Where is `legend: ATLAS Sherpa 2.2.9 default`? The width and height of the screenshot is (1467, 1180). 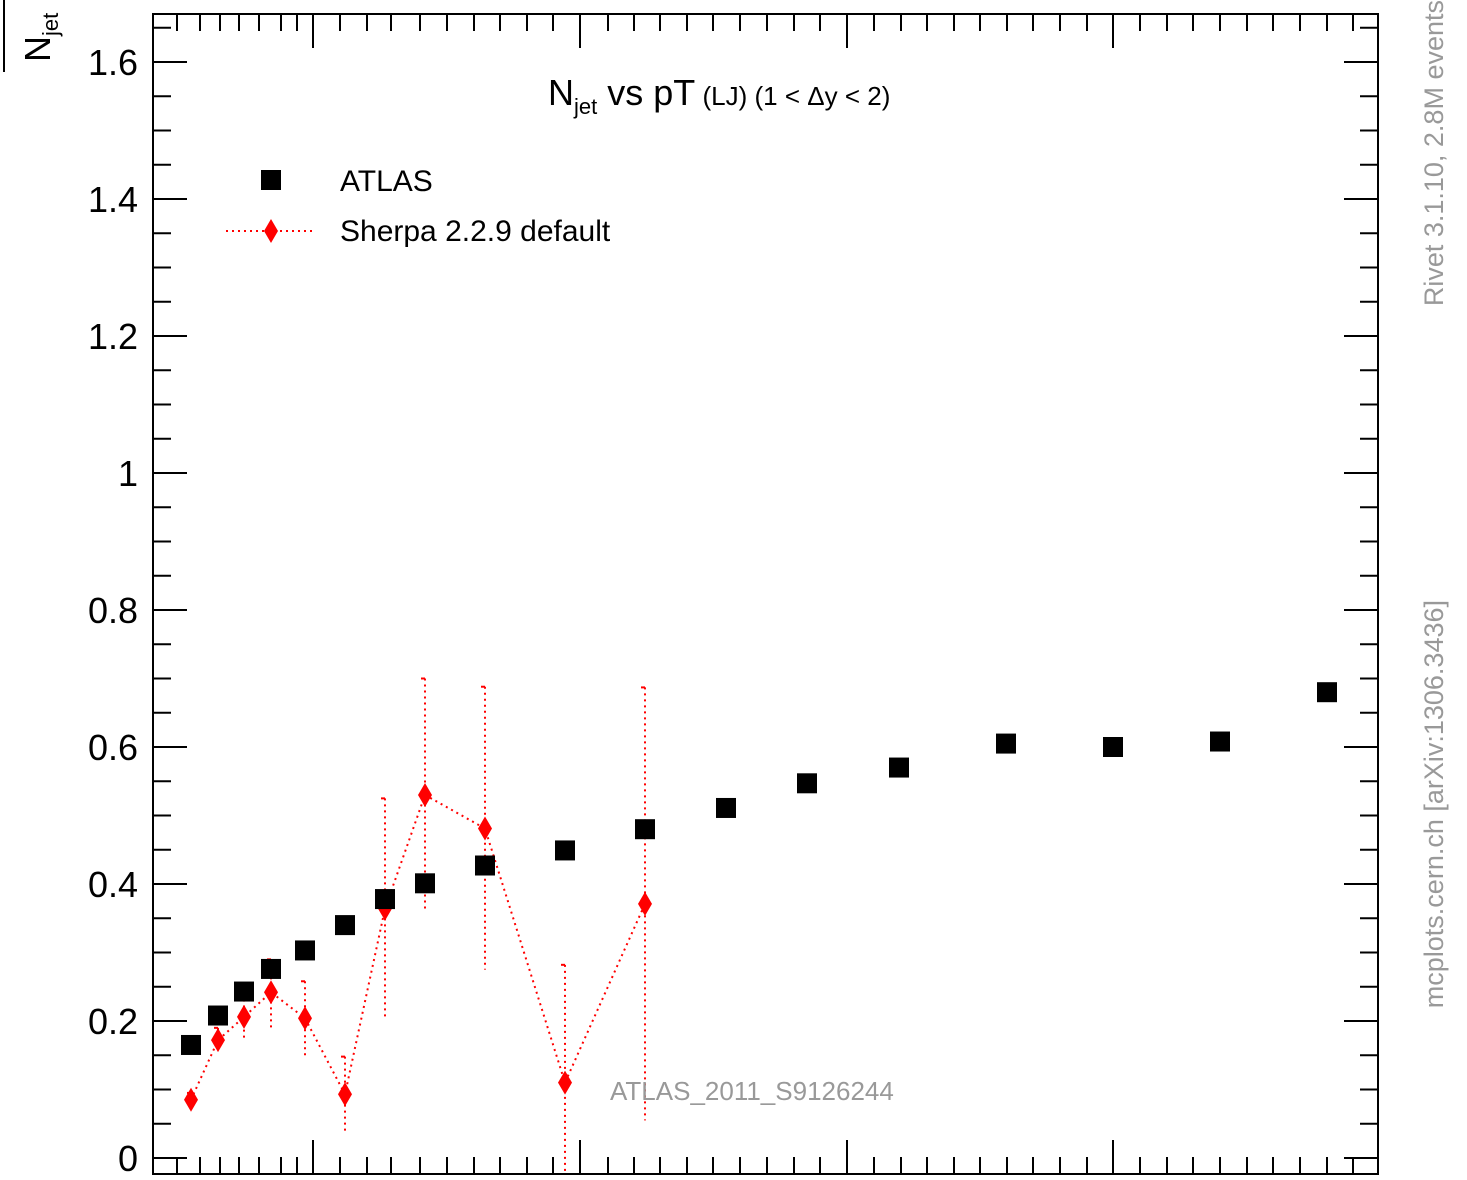
legend: ATLAS Sherpa 2.2.9 default is located at coordinates (418, 206).